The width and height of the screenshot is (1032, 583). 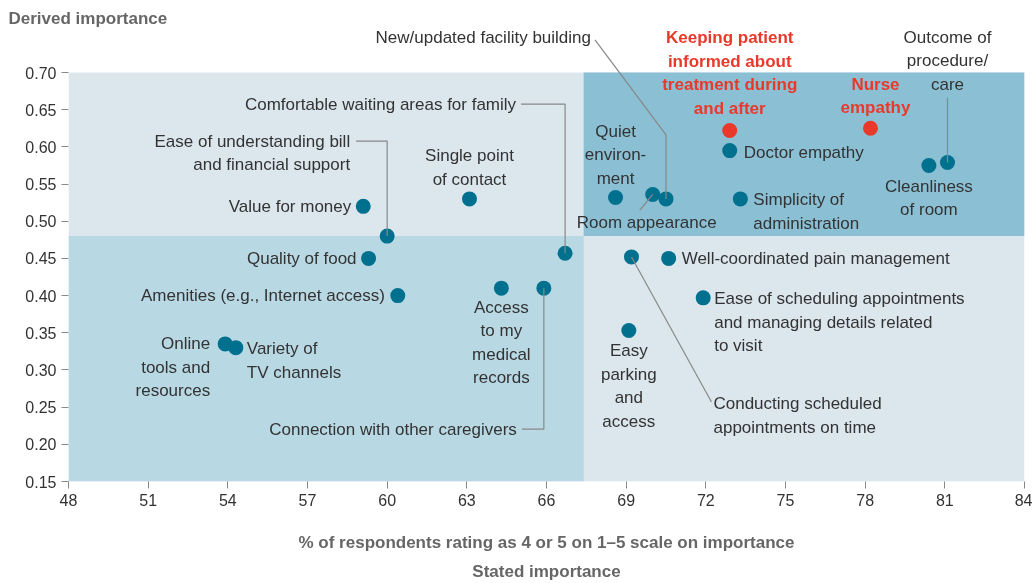 What do you see at coordinates (626, 500) in the screenshot?
I see `x-tick-label: 69` at bounding box center [626, 500].